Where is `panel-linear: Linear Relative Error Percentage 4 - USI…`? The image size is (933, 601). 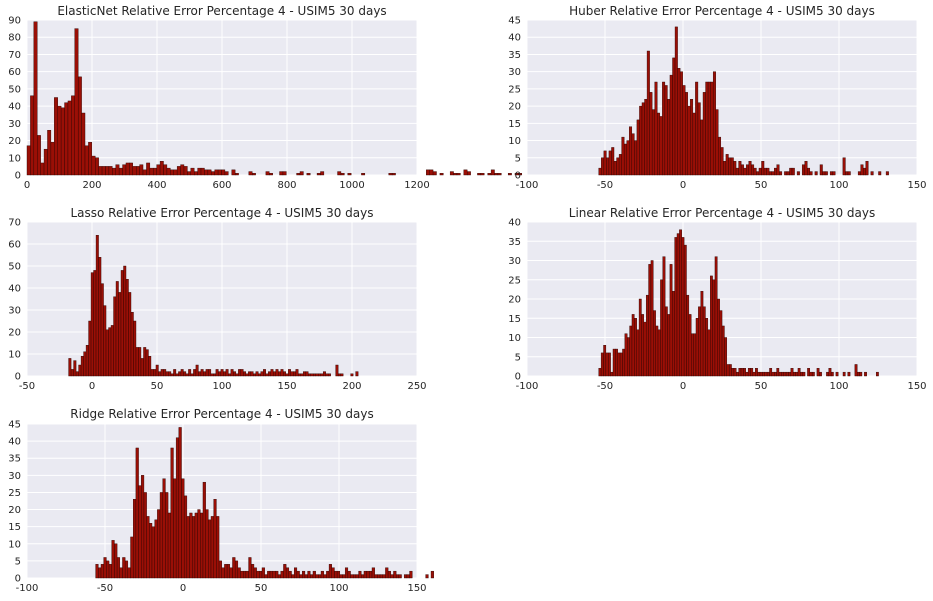 panel-linear: Linear Relative Error Percentage 4 - USI… is located at coordinates (717, 299).